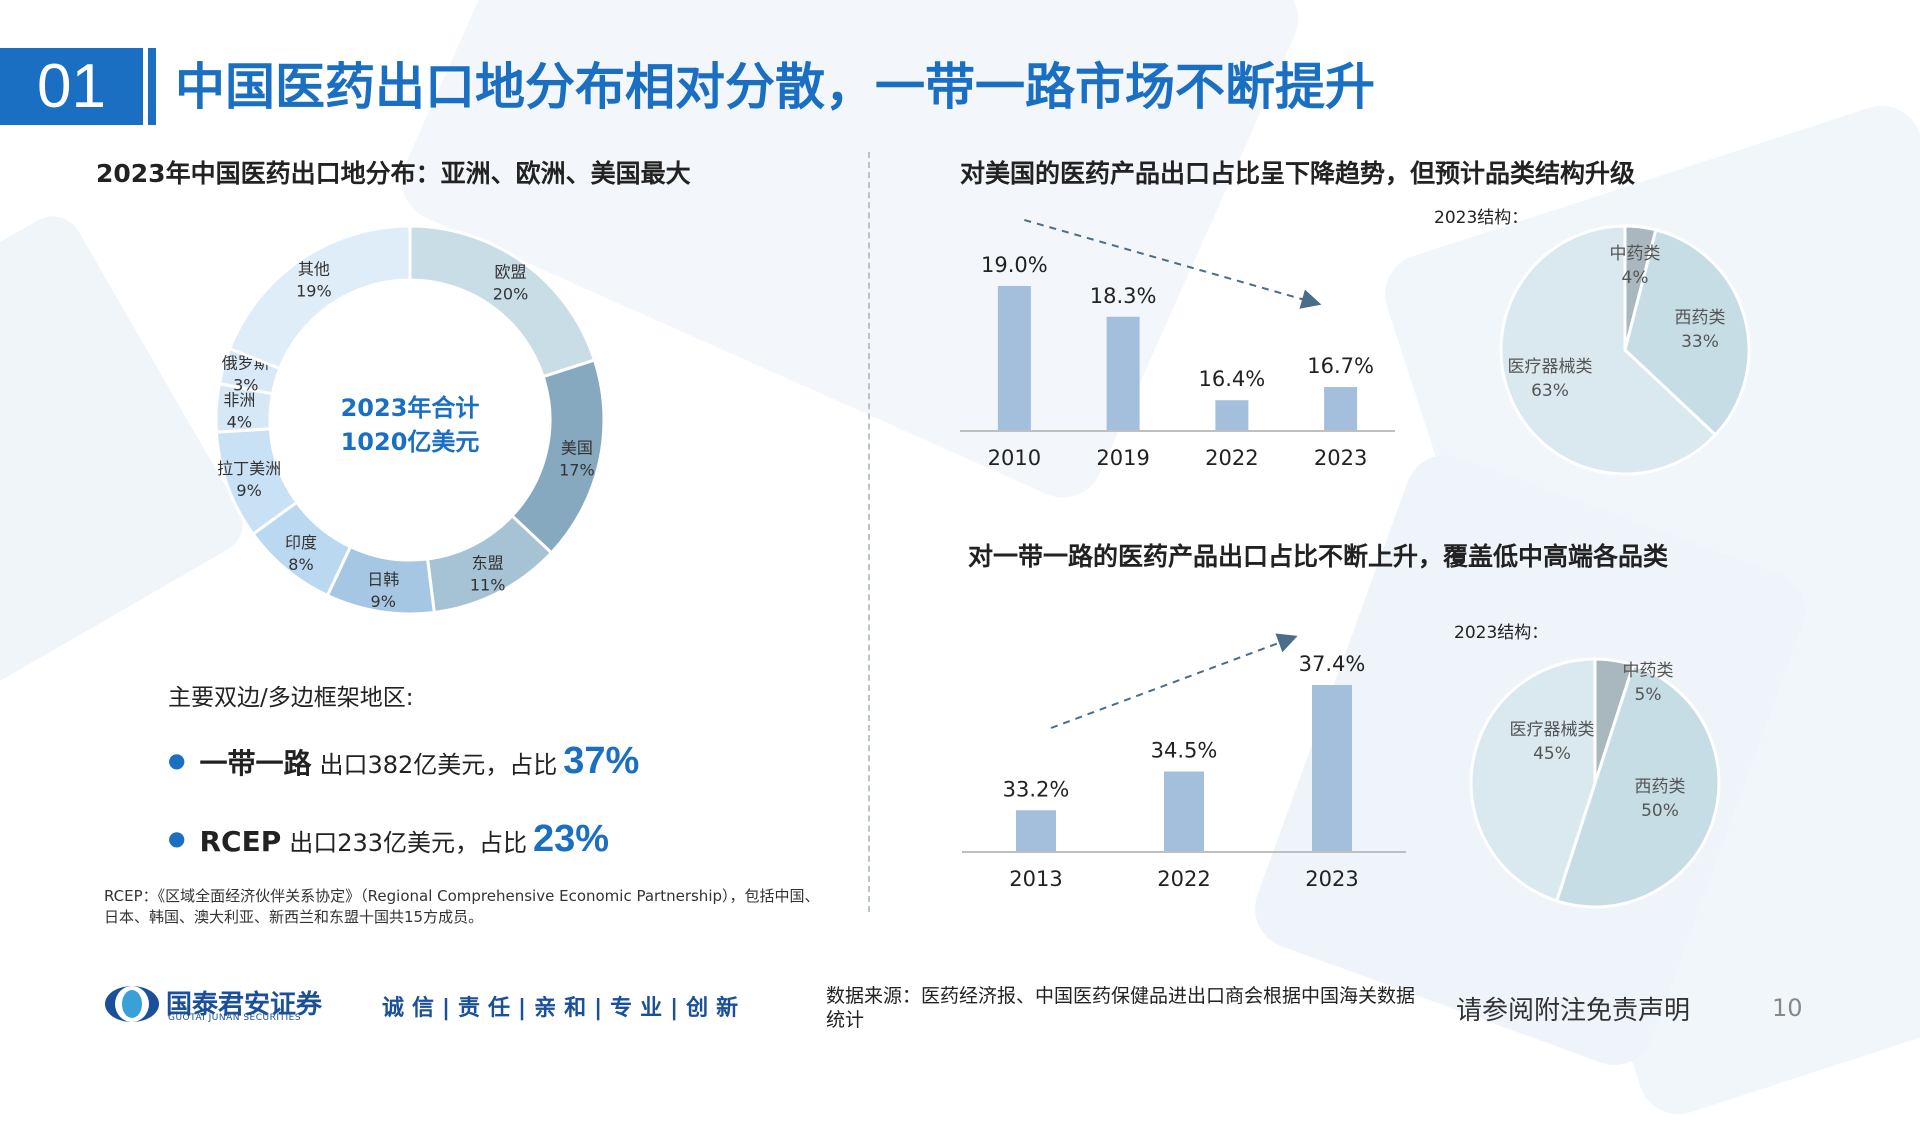  Describe the element at coordinates (1177, 344) in the screenshot. I see `us-share-bar-chart: 19.0% 2010 18.3% 2019 16.4% 2022 16.7% 2023` at that location.